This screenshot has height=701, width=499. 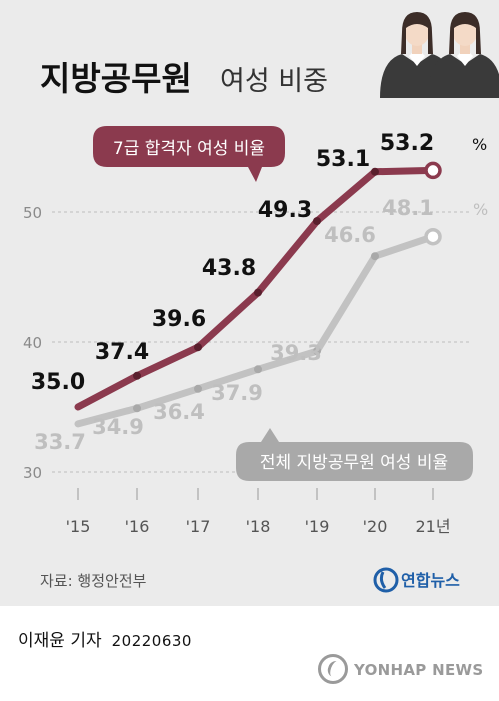 I want to click on legend-7th-grade: 7급 합격자 여성 비율, so click(x=189, y=154).